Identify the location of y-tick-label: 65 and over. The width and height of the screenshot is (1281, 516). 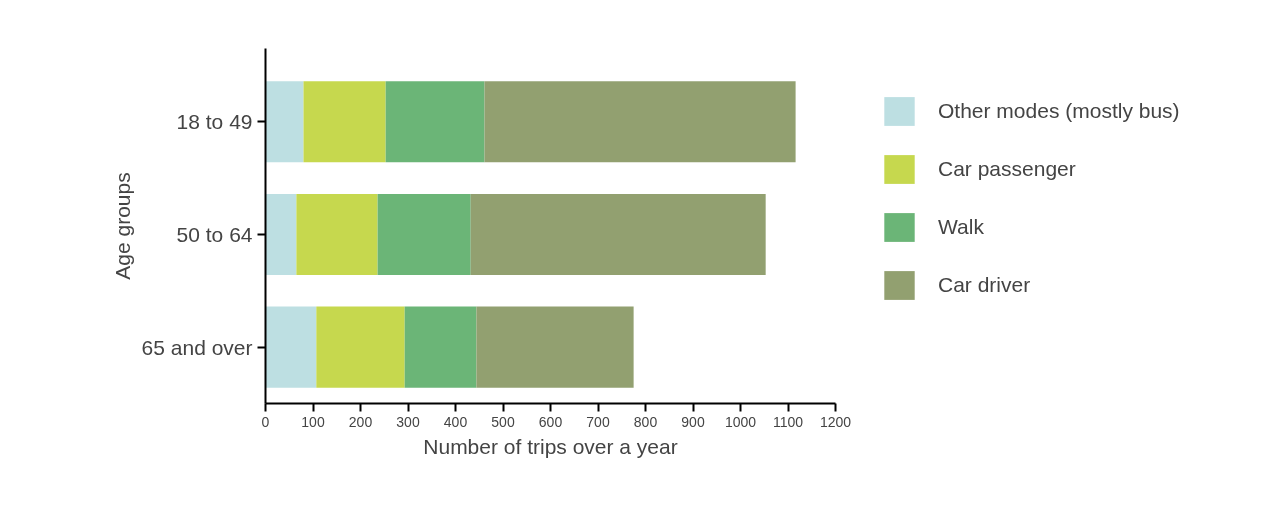
(197, 347).